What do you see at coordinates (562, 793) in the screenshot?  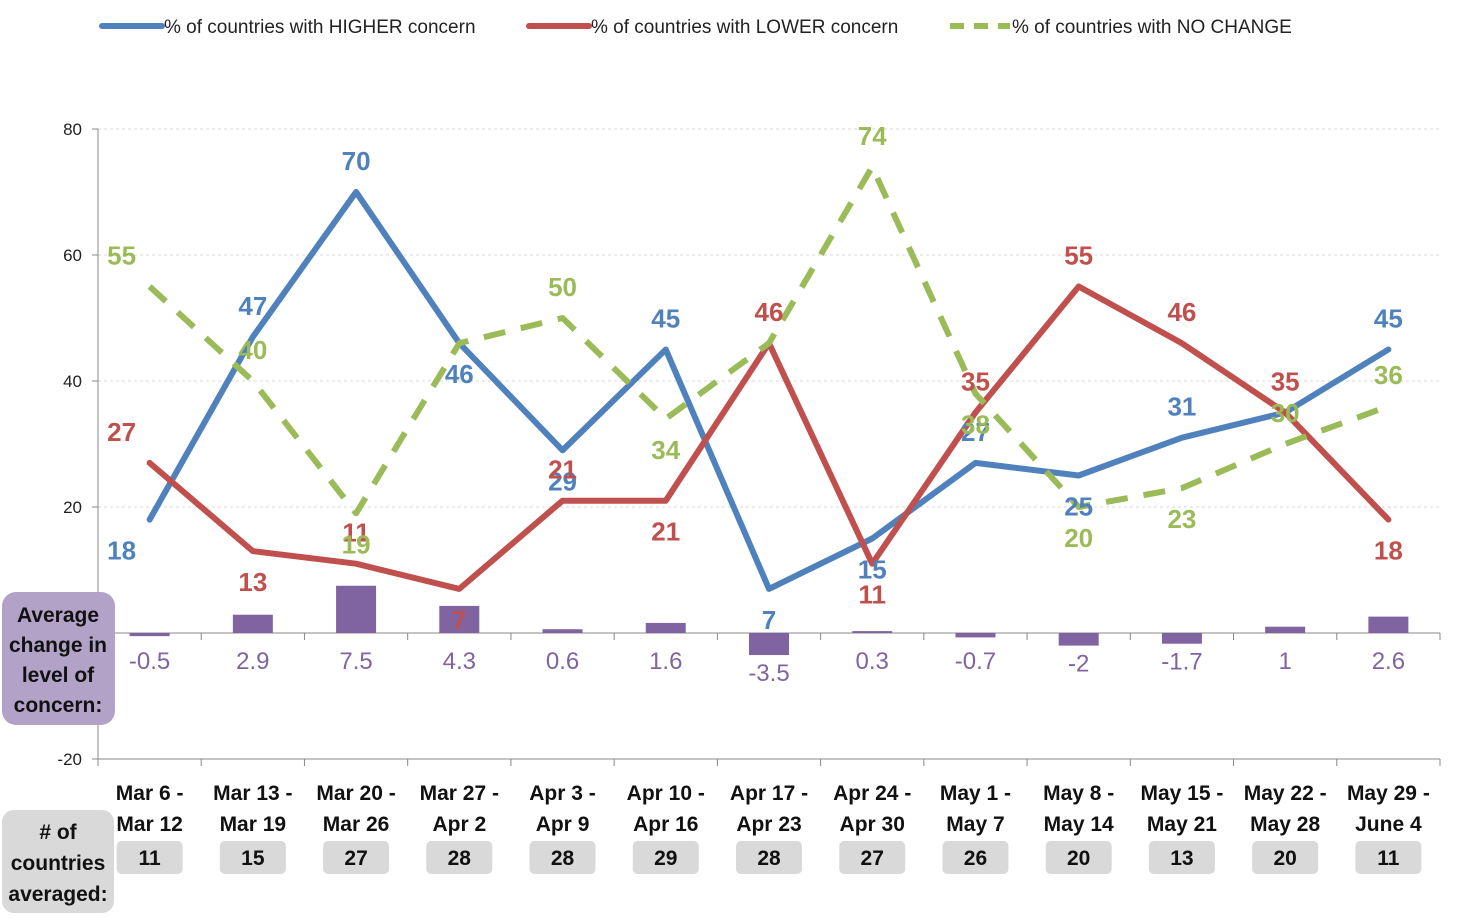 I see `x-category-label: Apr 3 -` at bounding box center [562, 793].